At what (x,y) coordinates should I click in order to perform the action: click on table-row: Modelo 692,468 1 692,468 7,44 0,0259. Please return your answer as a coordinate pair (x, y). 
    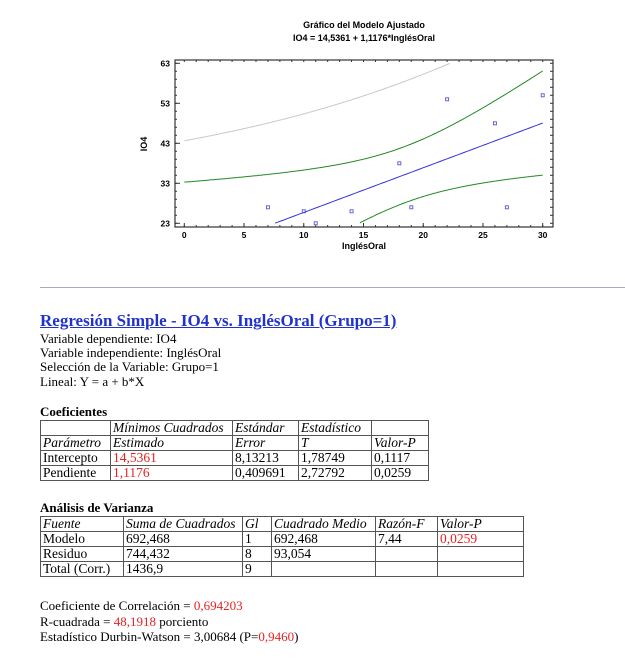
    Looking at the image, I should click on (282, 539).